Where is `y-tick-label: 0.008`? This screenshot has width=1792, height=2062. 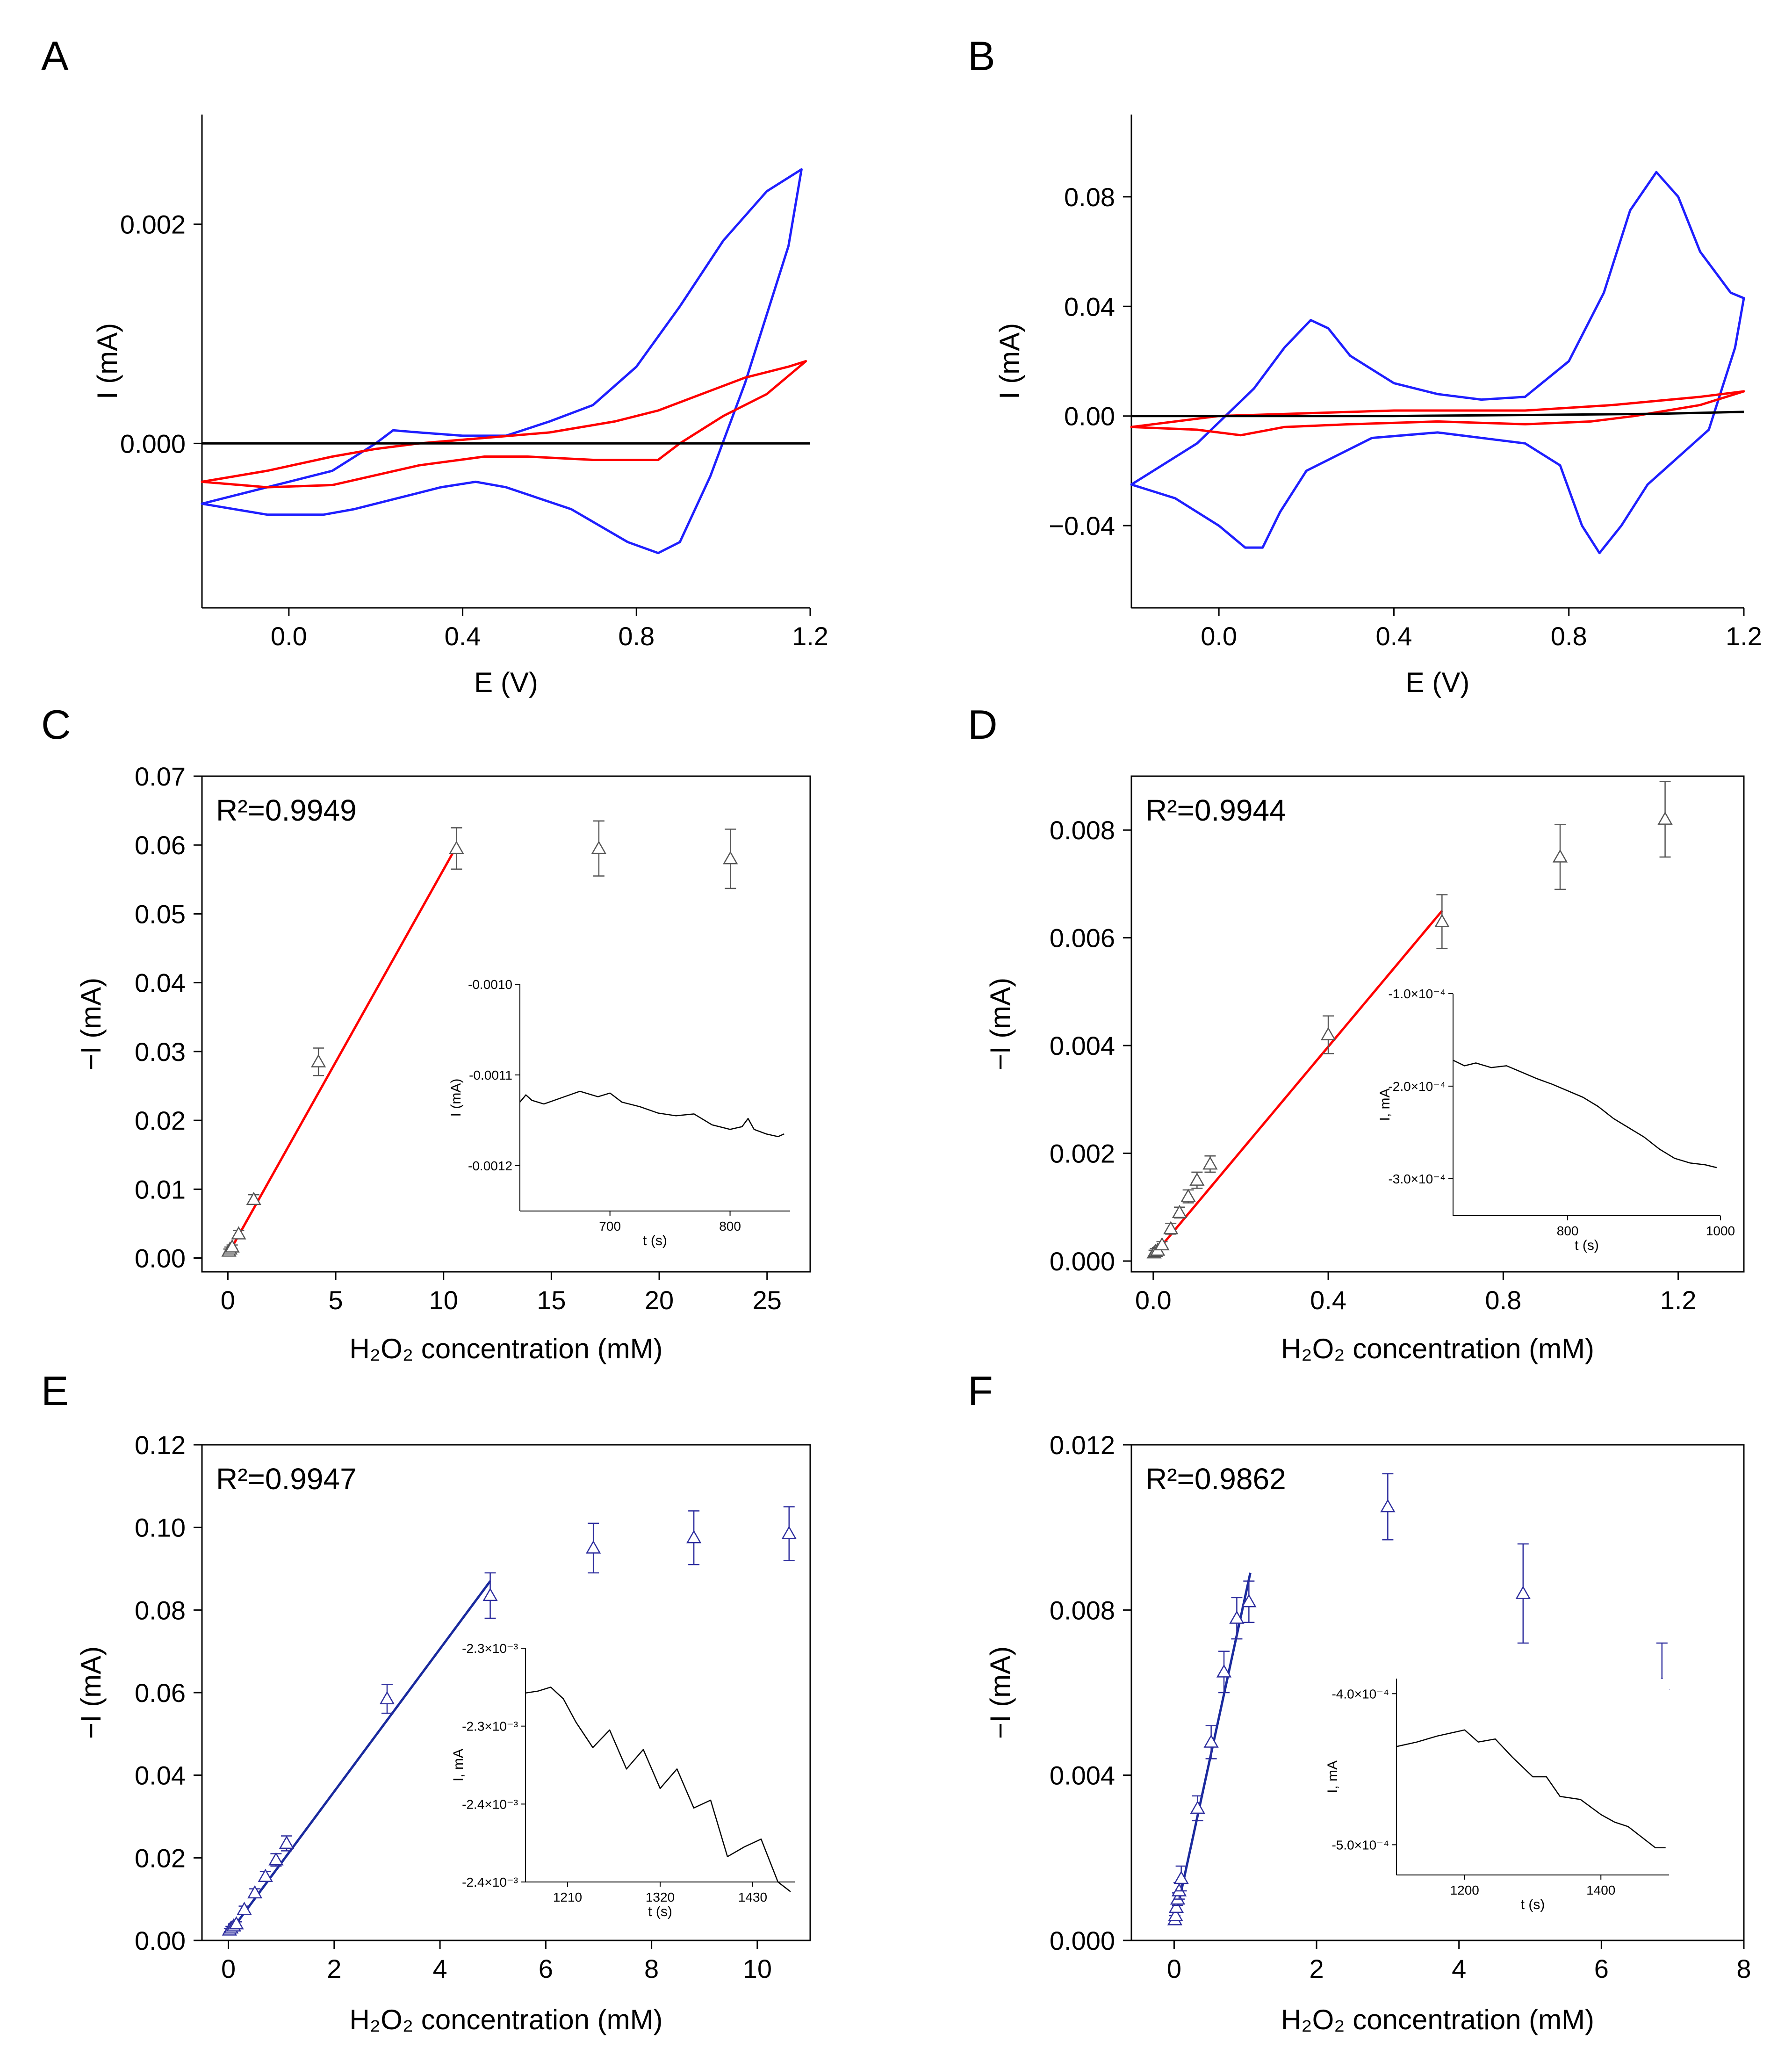
y-tick-label: 0.008 is located at coordinates (1082, 830).